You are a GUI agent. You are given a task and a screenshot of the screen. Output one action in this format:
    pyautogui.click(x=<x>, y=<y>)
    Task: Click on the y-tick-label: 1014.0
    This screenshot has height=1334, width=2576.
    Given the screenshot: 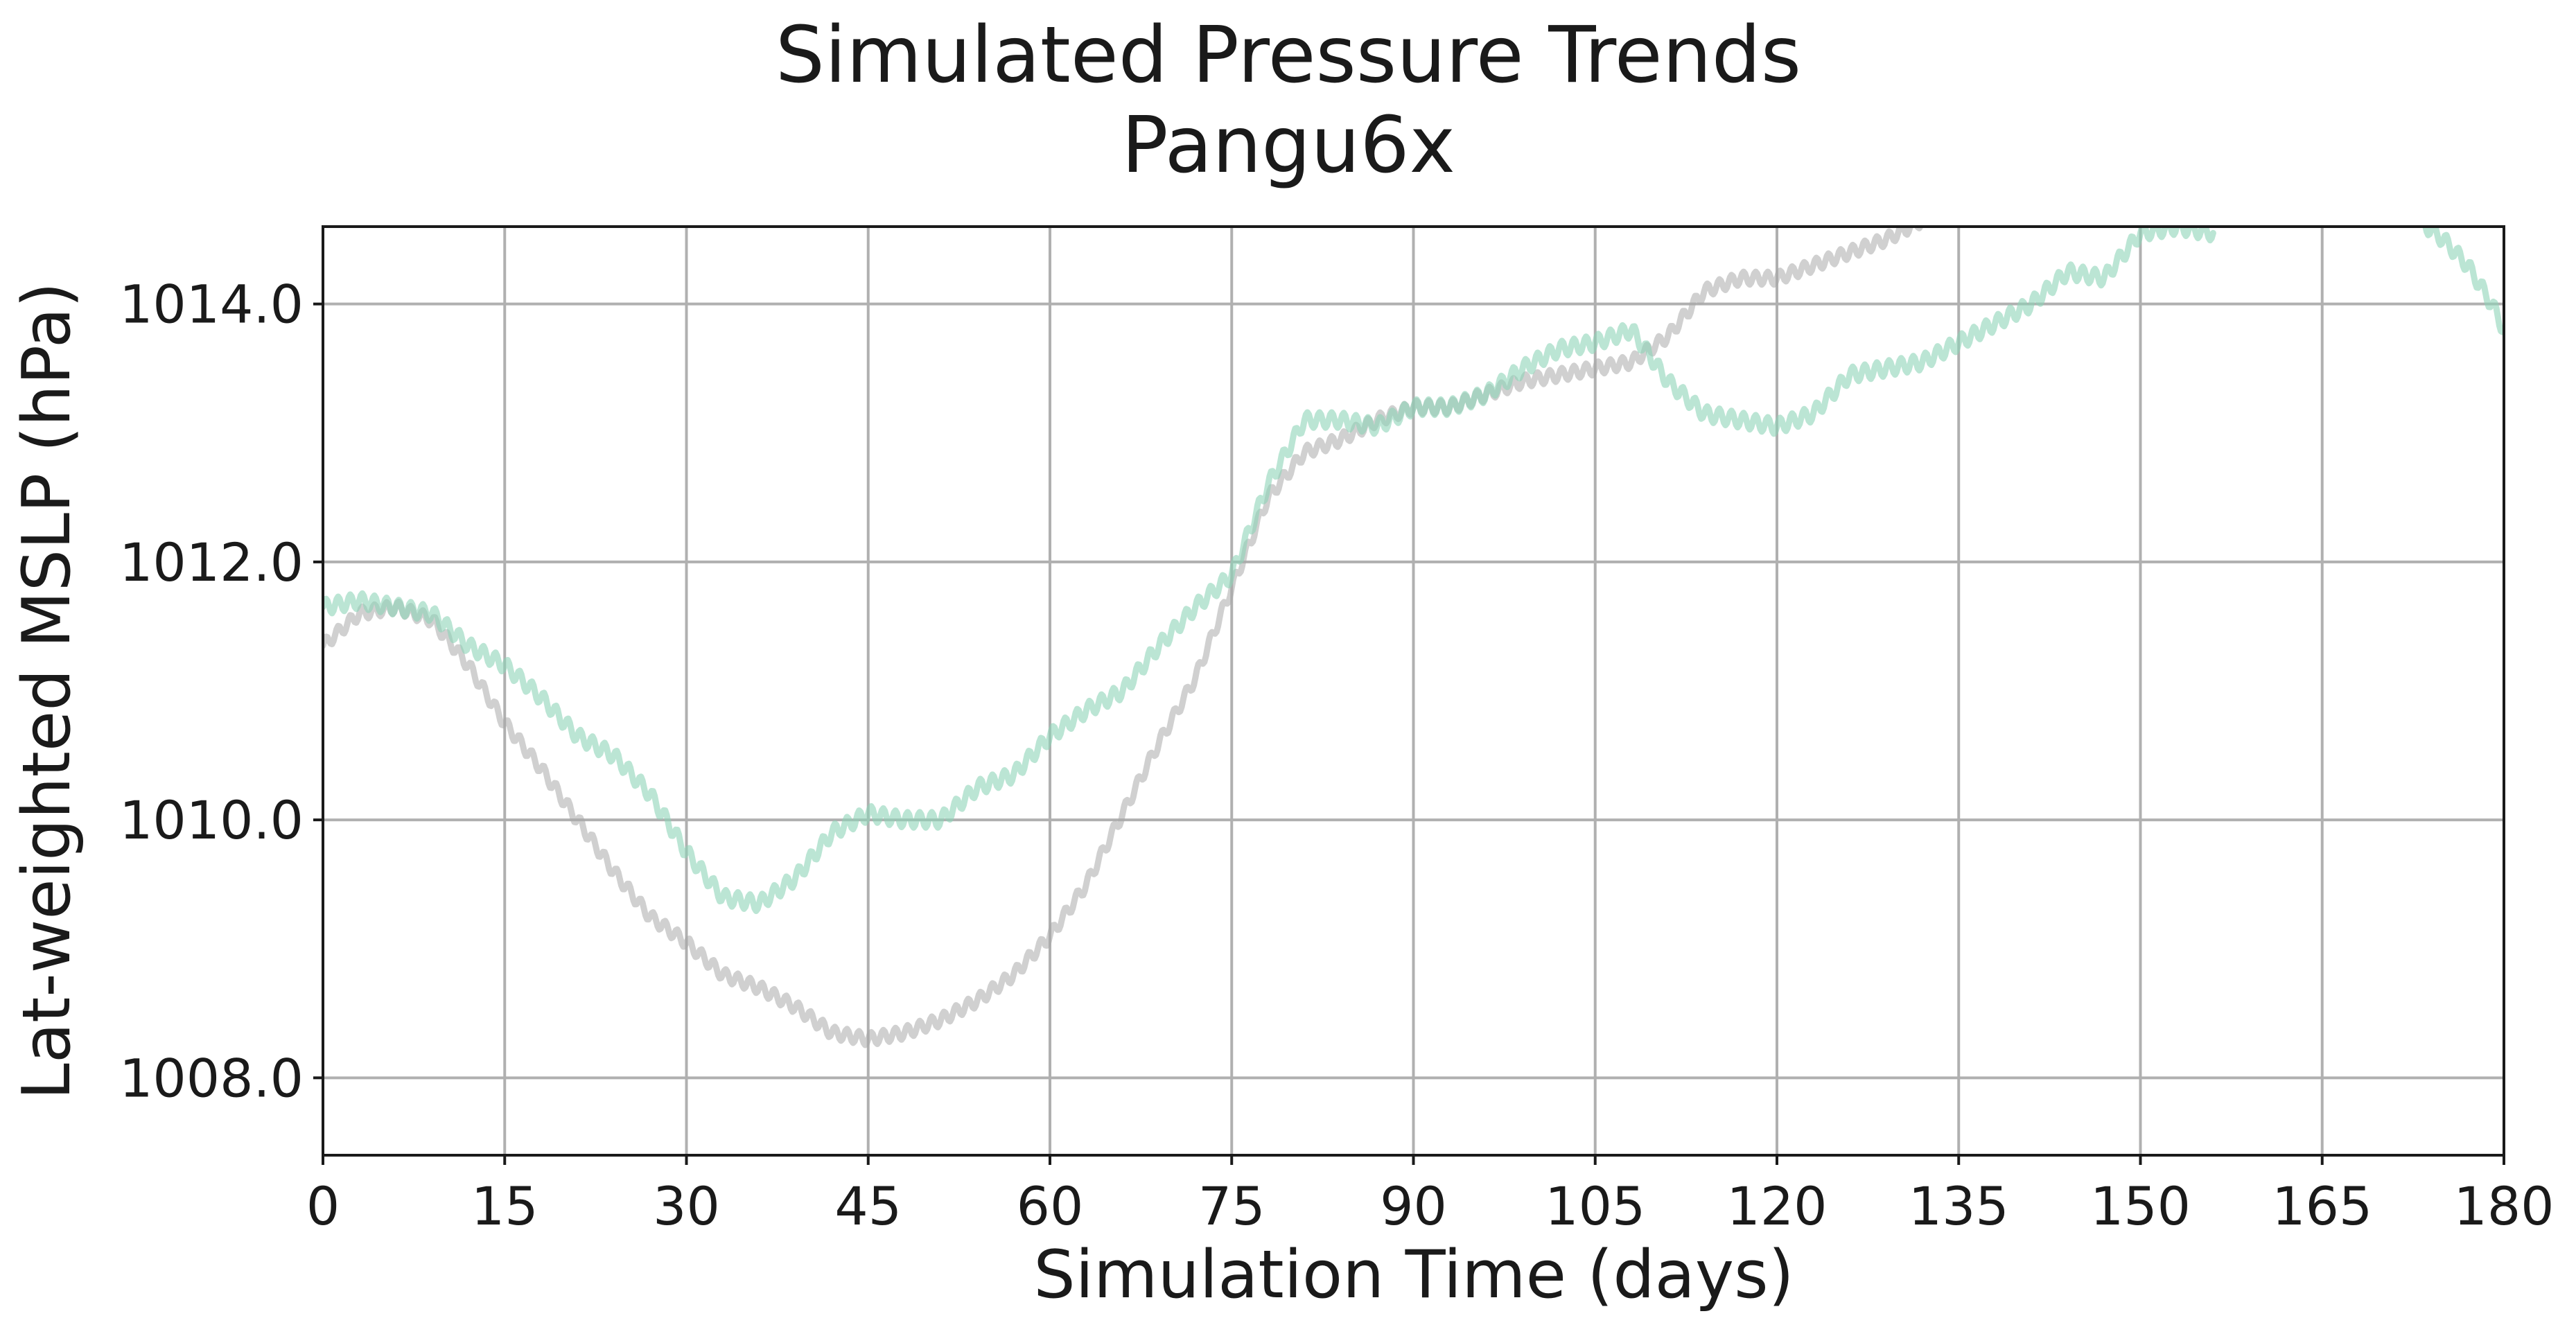 What is the action you would take?
    pyautogui.click(x=211, y=304)
    